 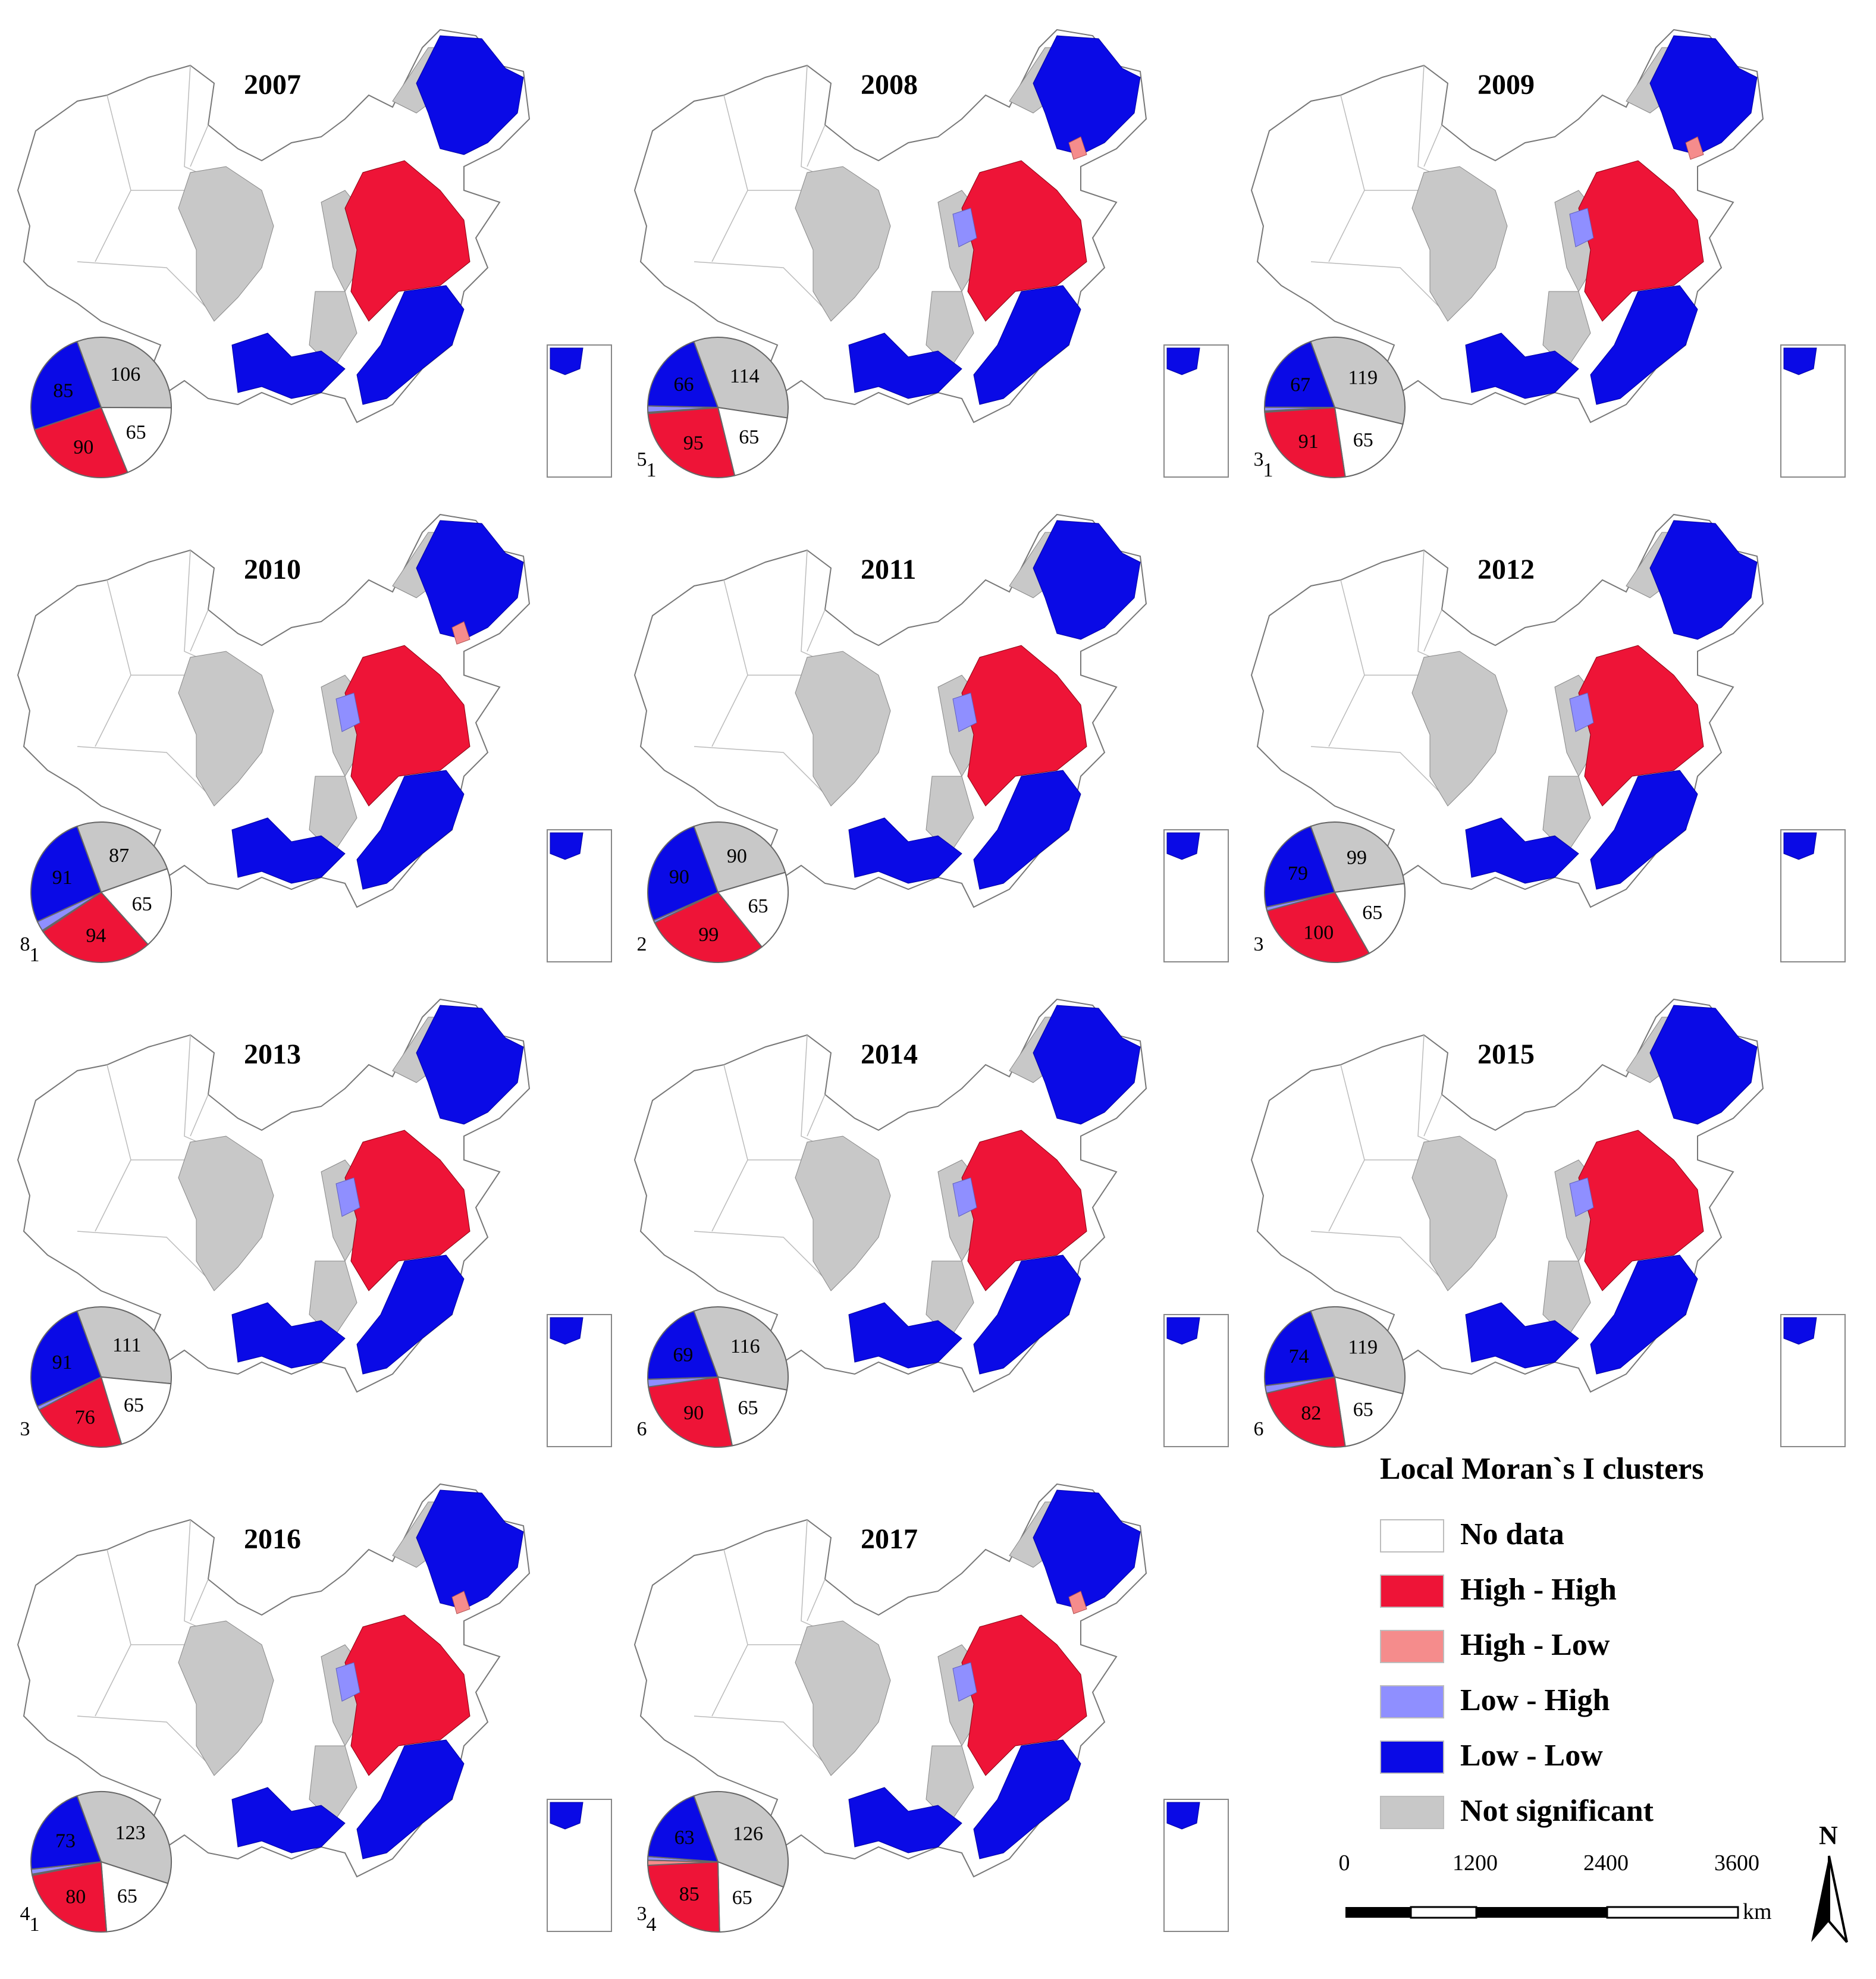 What do you see at coordinates (125, 374) in the screenshot?
I see `pie-label-ns: 106` at bounding box center [125, 374].